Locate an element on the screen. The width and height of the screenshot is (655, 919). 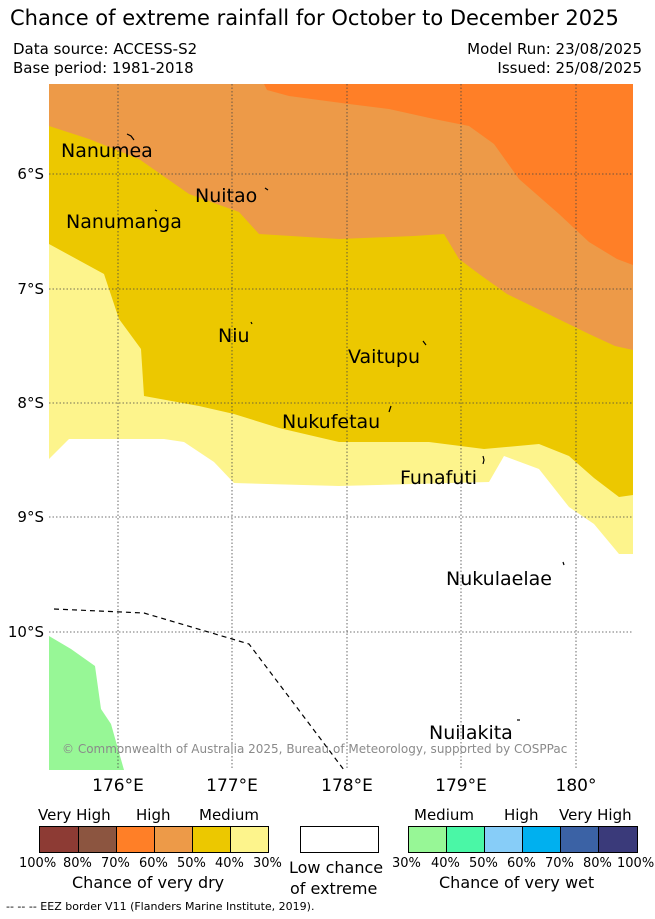
neutral-label-line1: Low chance is located at coordinates (336, 867).